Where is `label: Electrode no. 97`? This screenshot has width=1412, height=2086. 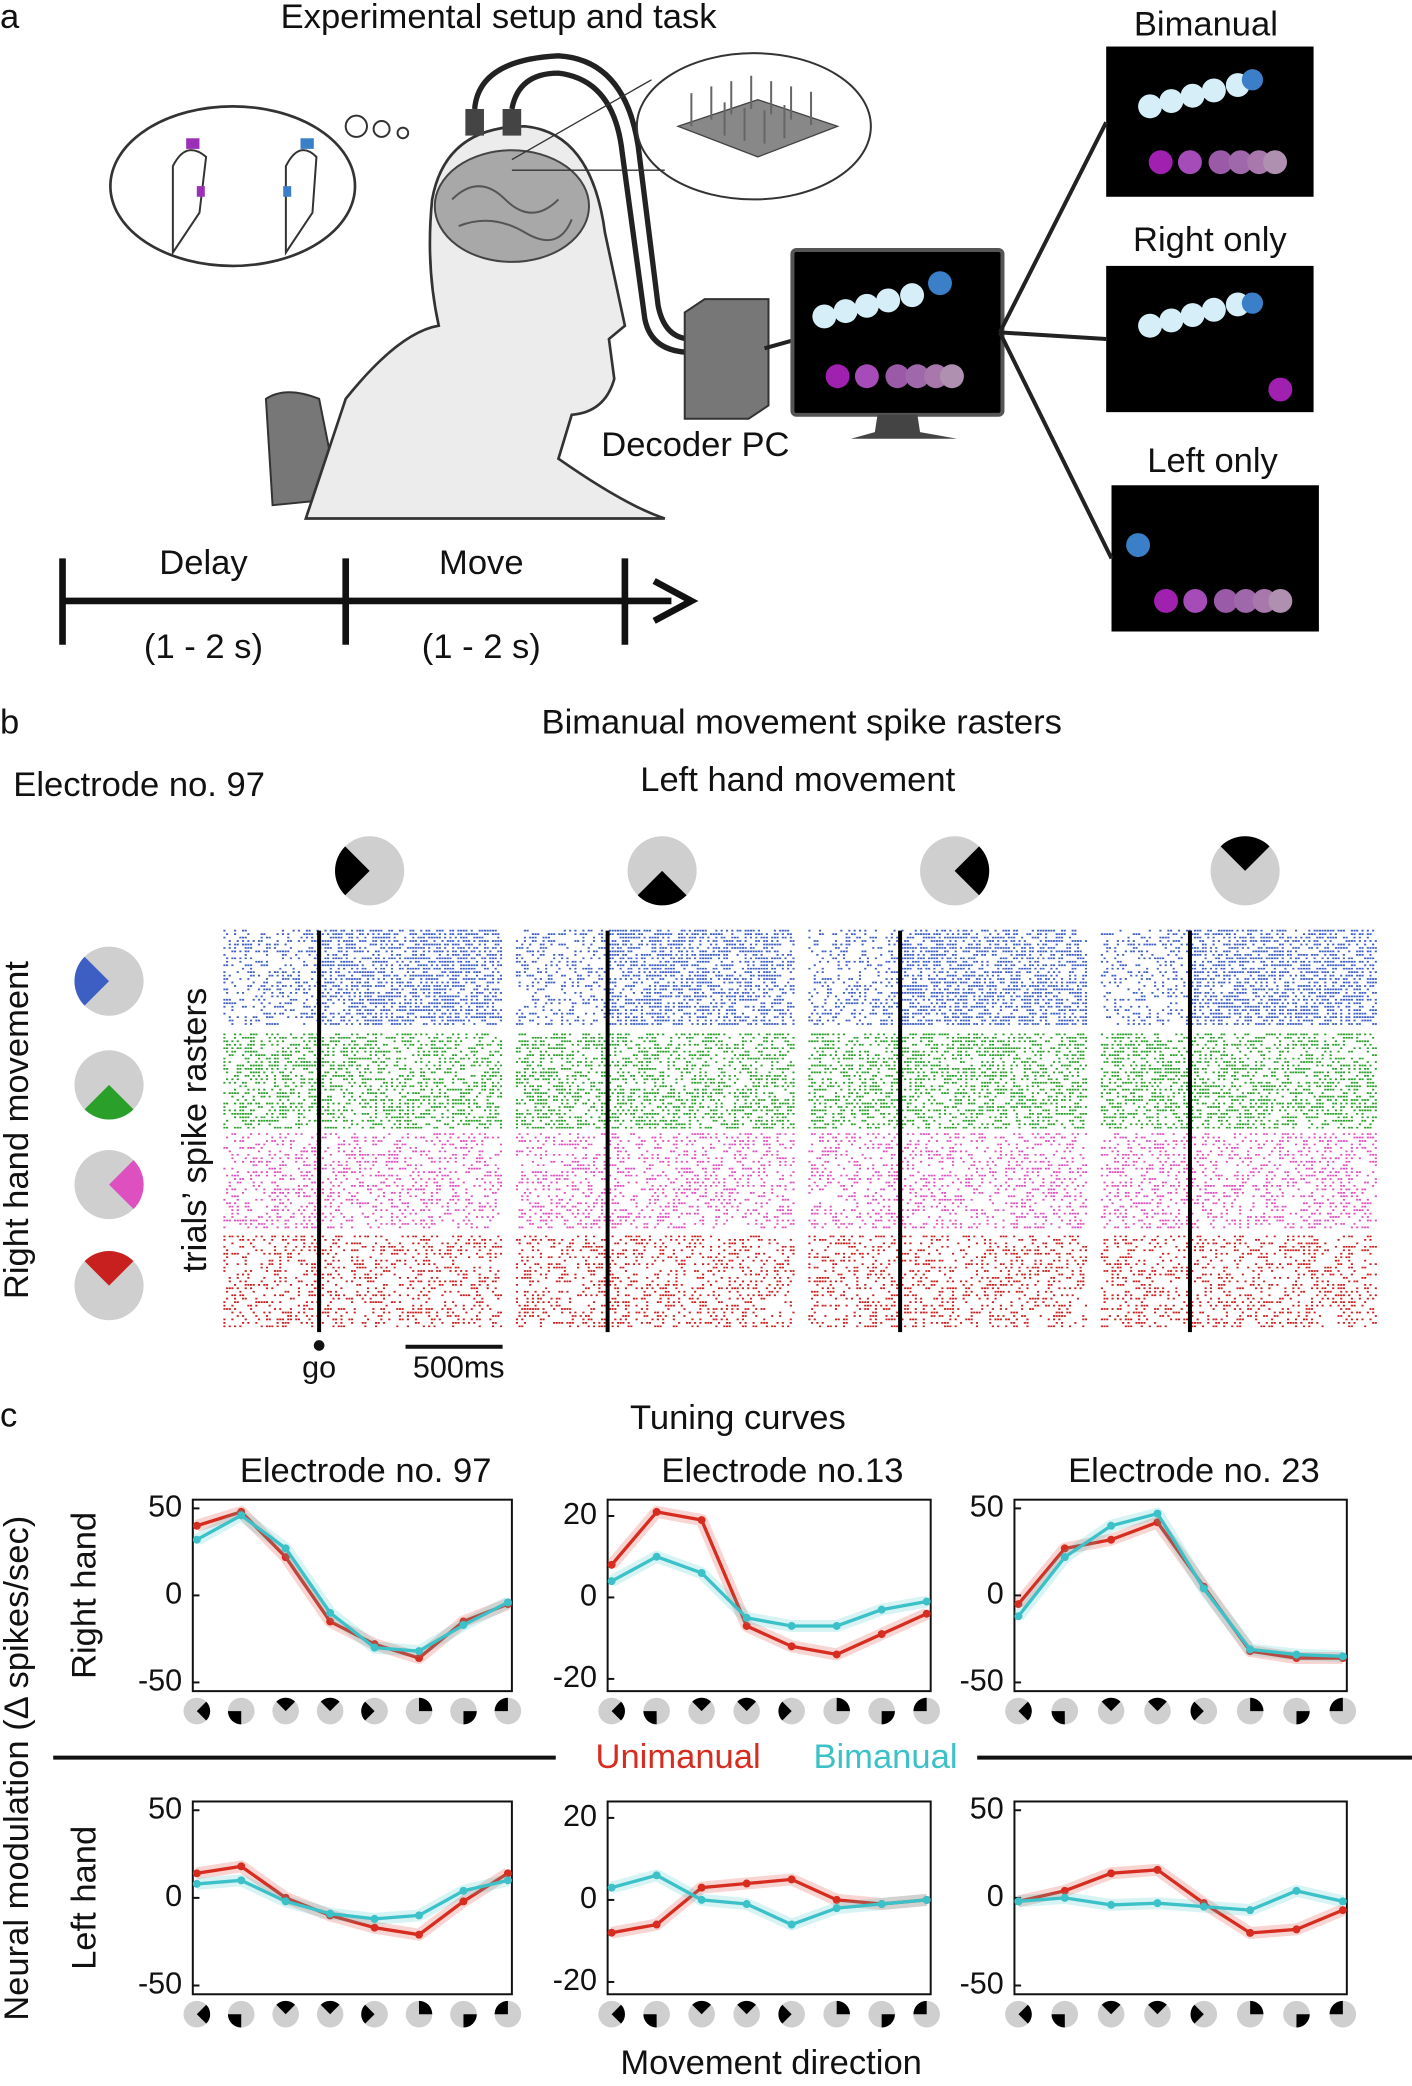
label: Electrode no. 97 is located at coordinates (139, 785).